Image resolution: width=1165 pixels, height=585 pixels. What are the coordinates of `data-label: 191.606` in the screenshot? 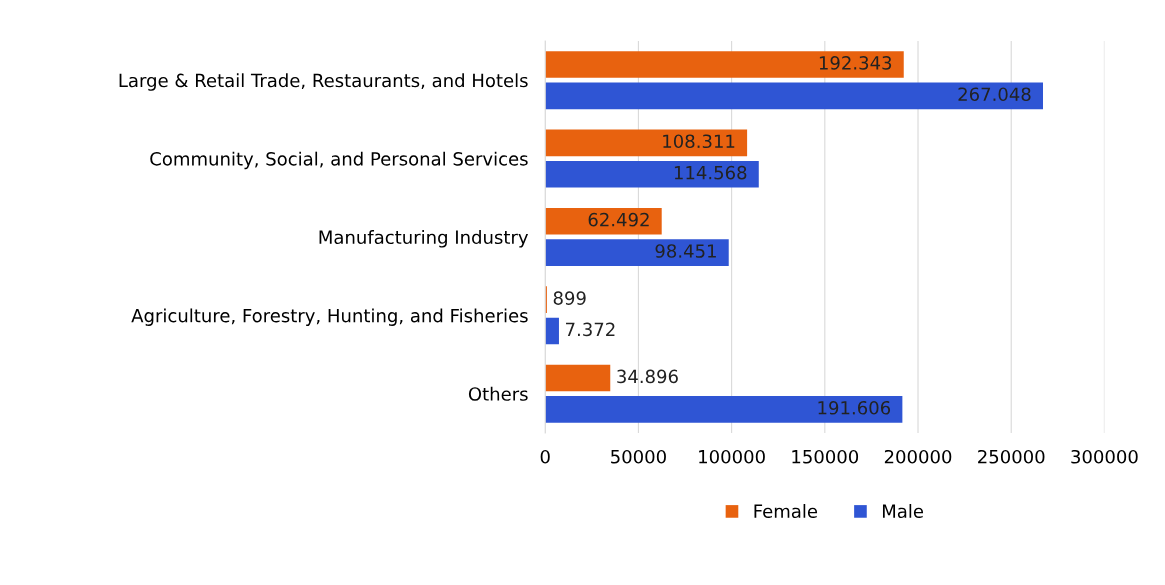 It's located at (854, 407).